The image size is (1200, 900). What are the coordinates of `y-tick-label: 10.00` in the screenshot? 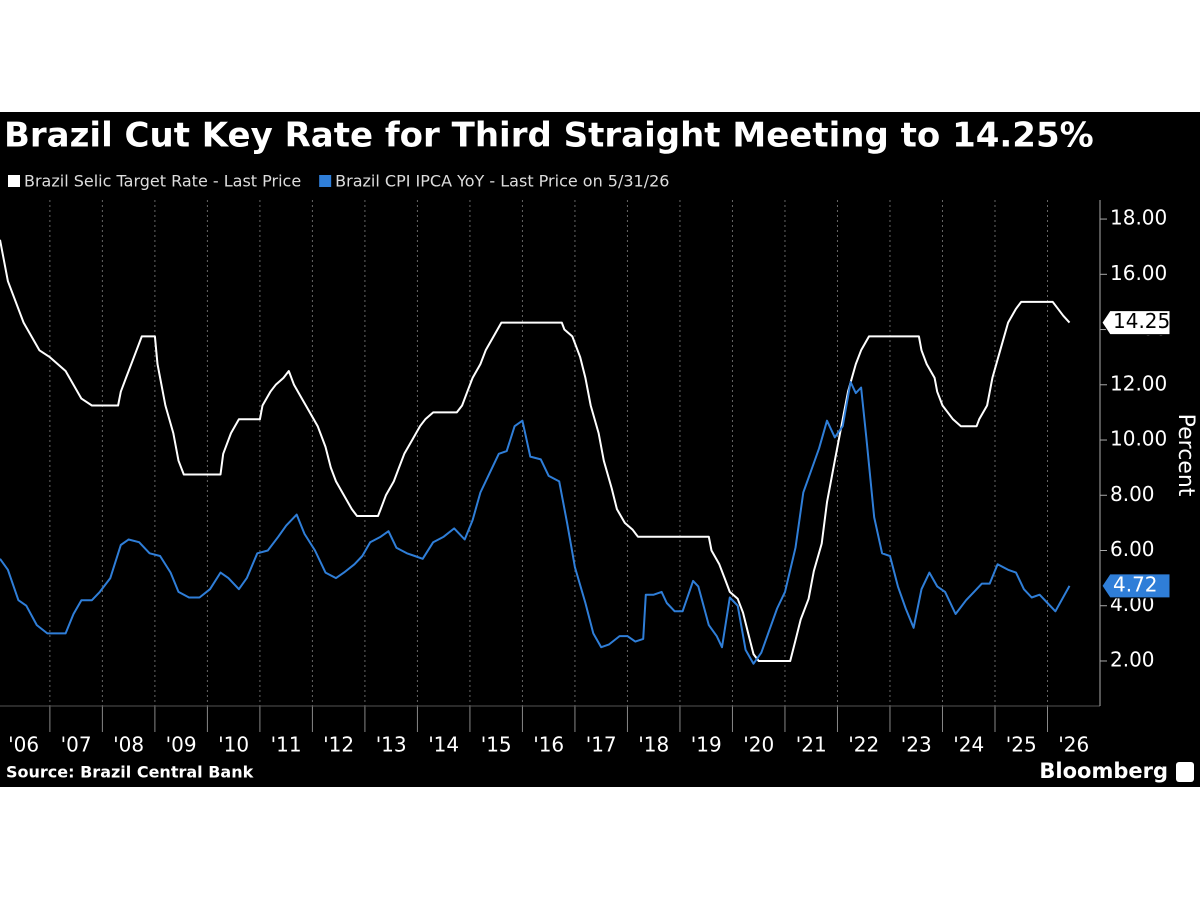 It's located at (1138, 439).